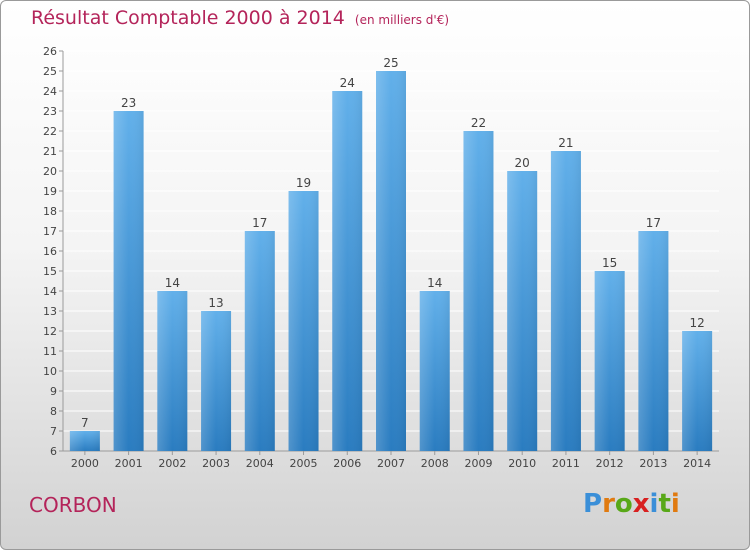  I want to click on value-label: 23, so click(128, 103).